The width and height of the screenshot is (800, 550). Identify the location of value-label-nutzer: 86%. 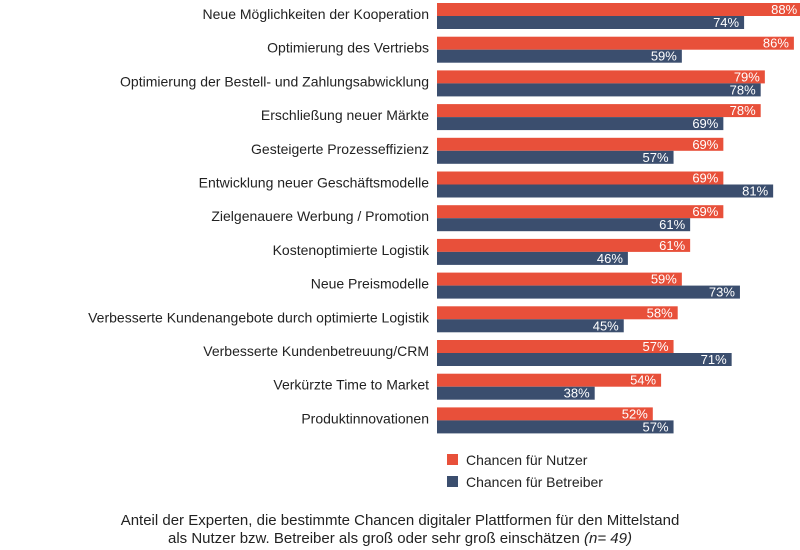
(776, 43).